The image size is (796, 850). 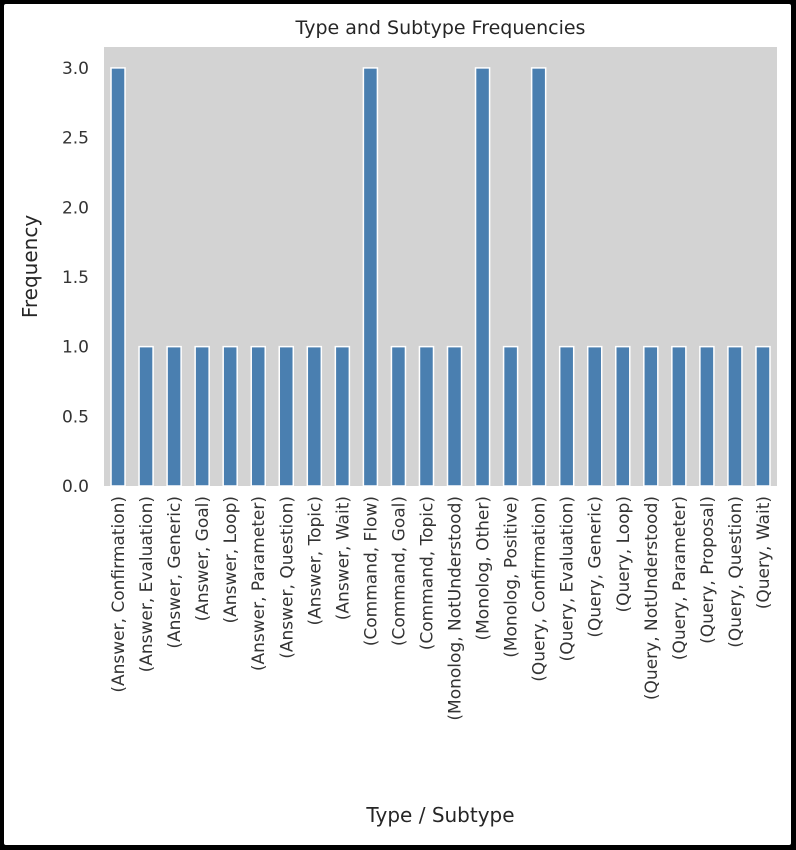 I want to click on x-tick-label: (Answer, Topic), so click(x=315, y=560).